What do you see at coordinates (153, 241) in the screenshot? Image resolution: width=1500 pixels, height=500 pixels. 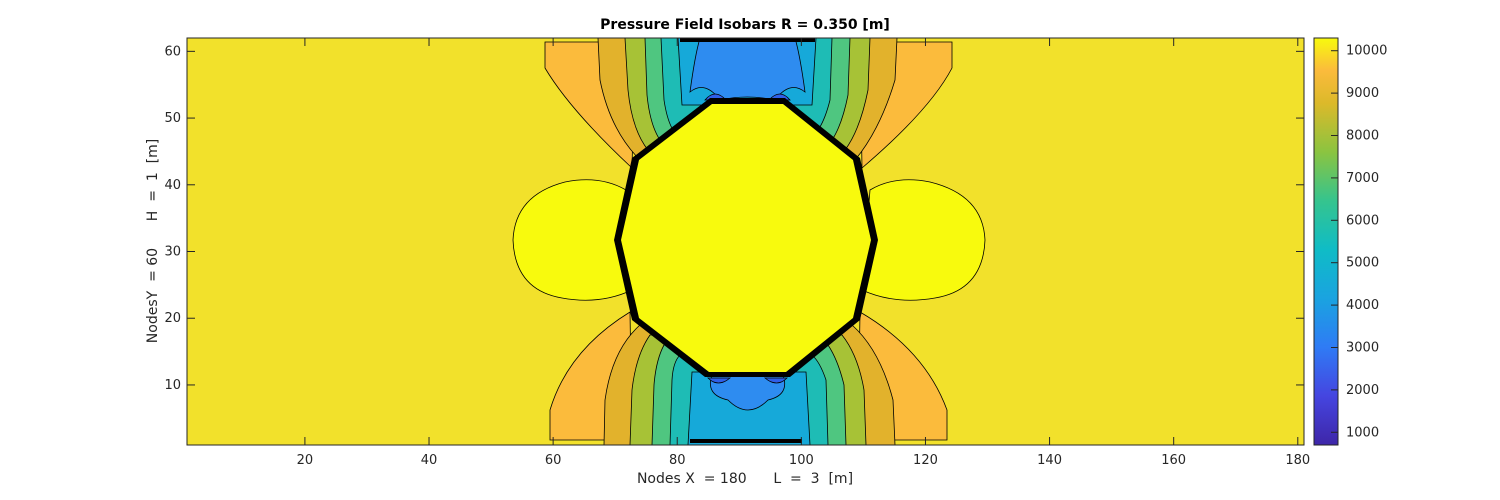 I see `y-axis-label: NodesY = 60 H = 1 [m]` at bounding box center [153, 241].